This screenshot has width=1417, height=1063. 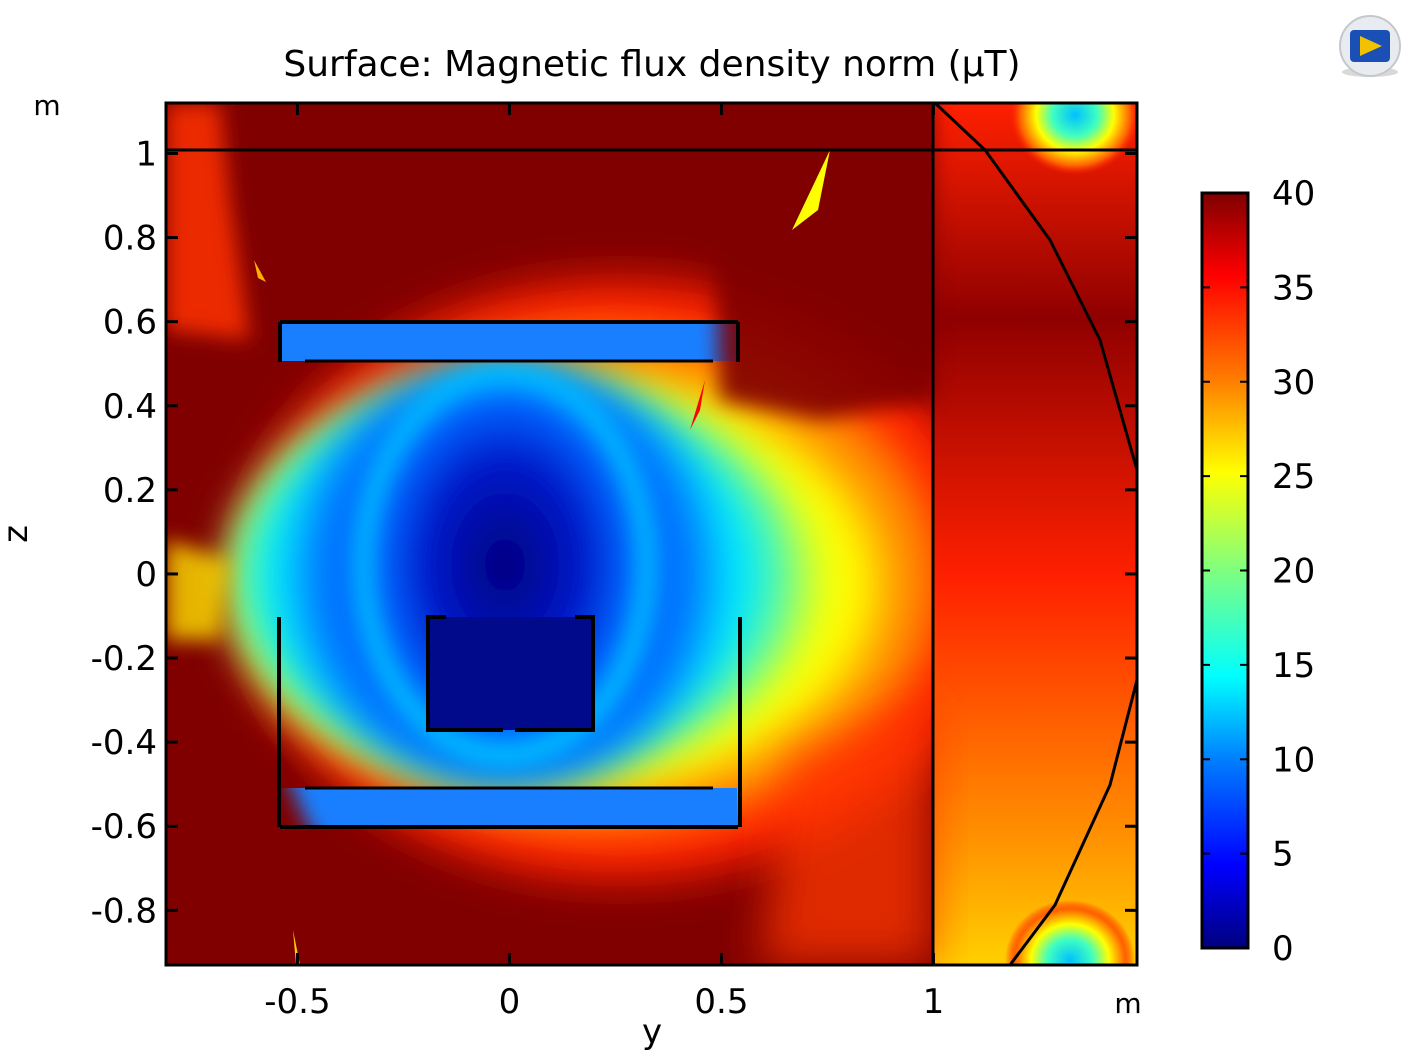 I want to click on x-tick-label: 0.5, so click(x=721, y=1002).